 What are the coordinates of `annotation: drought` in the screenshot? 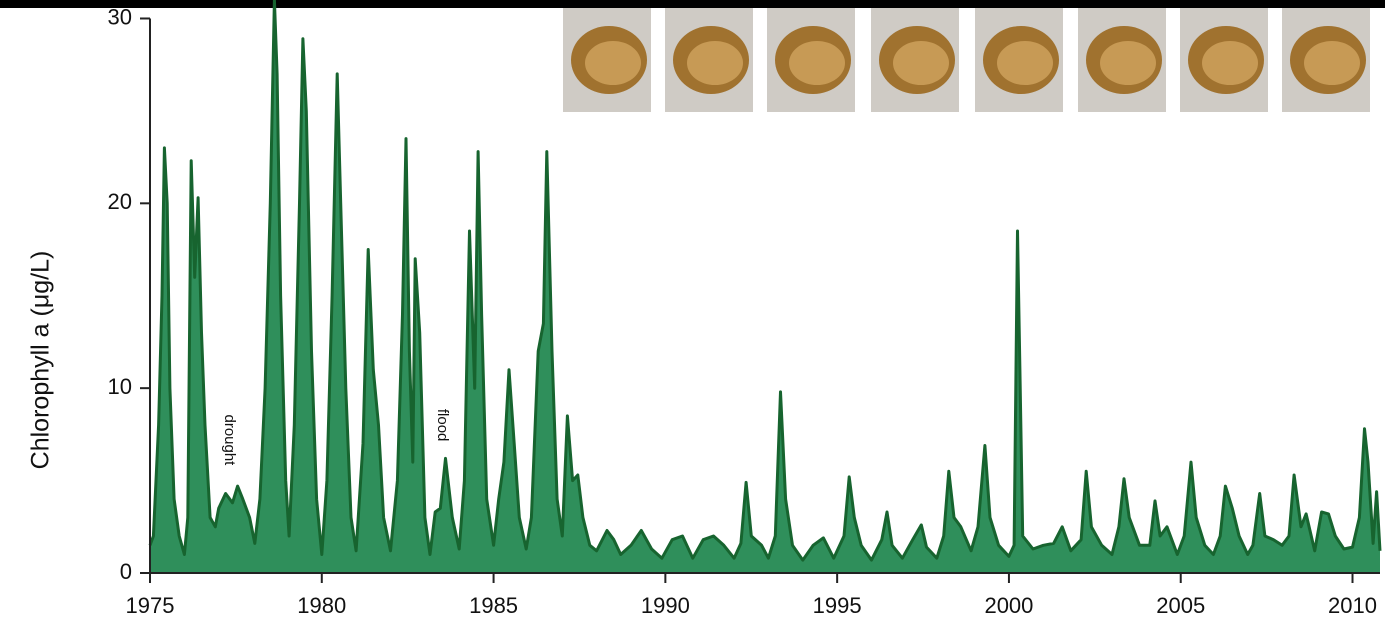 It's located at (229, 440).